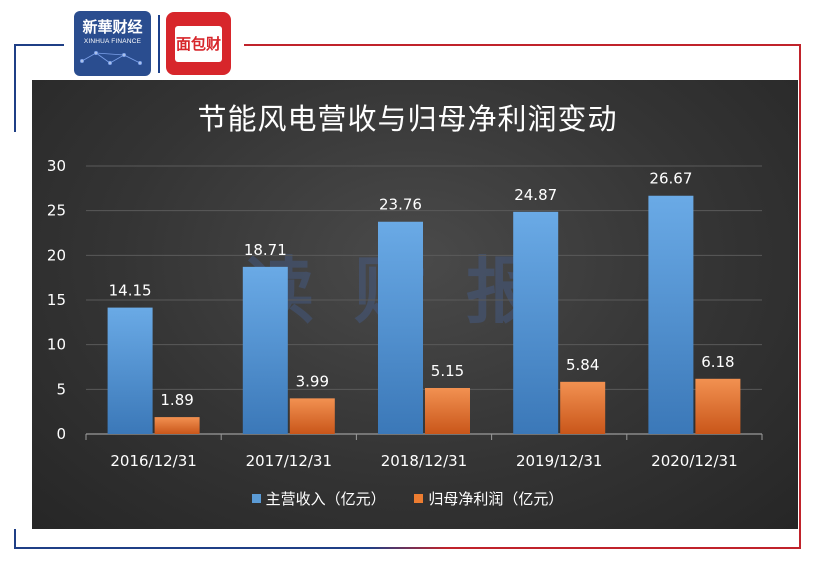  I want to click on xinhua-finance-logo: 新華财经 XINHUA FINANCE, so click(112, 43).